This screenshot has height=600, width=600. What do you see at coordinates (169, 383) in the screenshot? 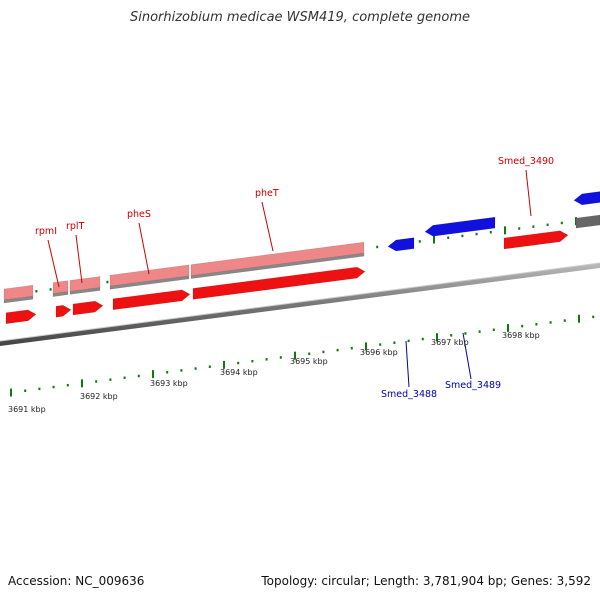
I see `ruler-label: 3693 kbp` at bounding box center [169, 383].